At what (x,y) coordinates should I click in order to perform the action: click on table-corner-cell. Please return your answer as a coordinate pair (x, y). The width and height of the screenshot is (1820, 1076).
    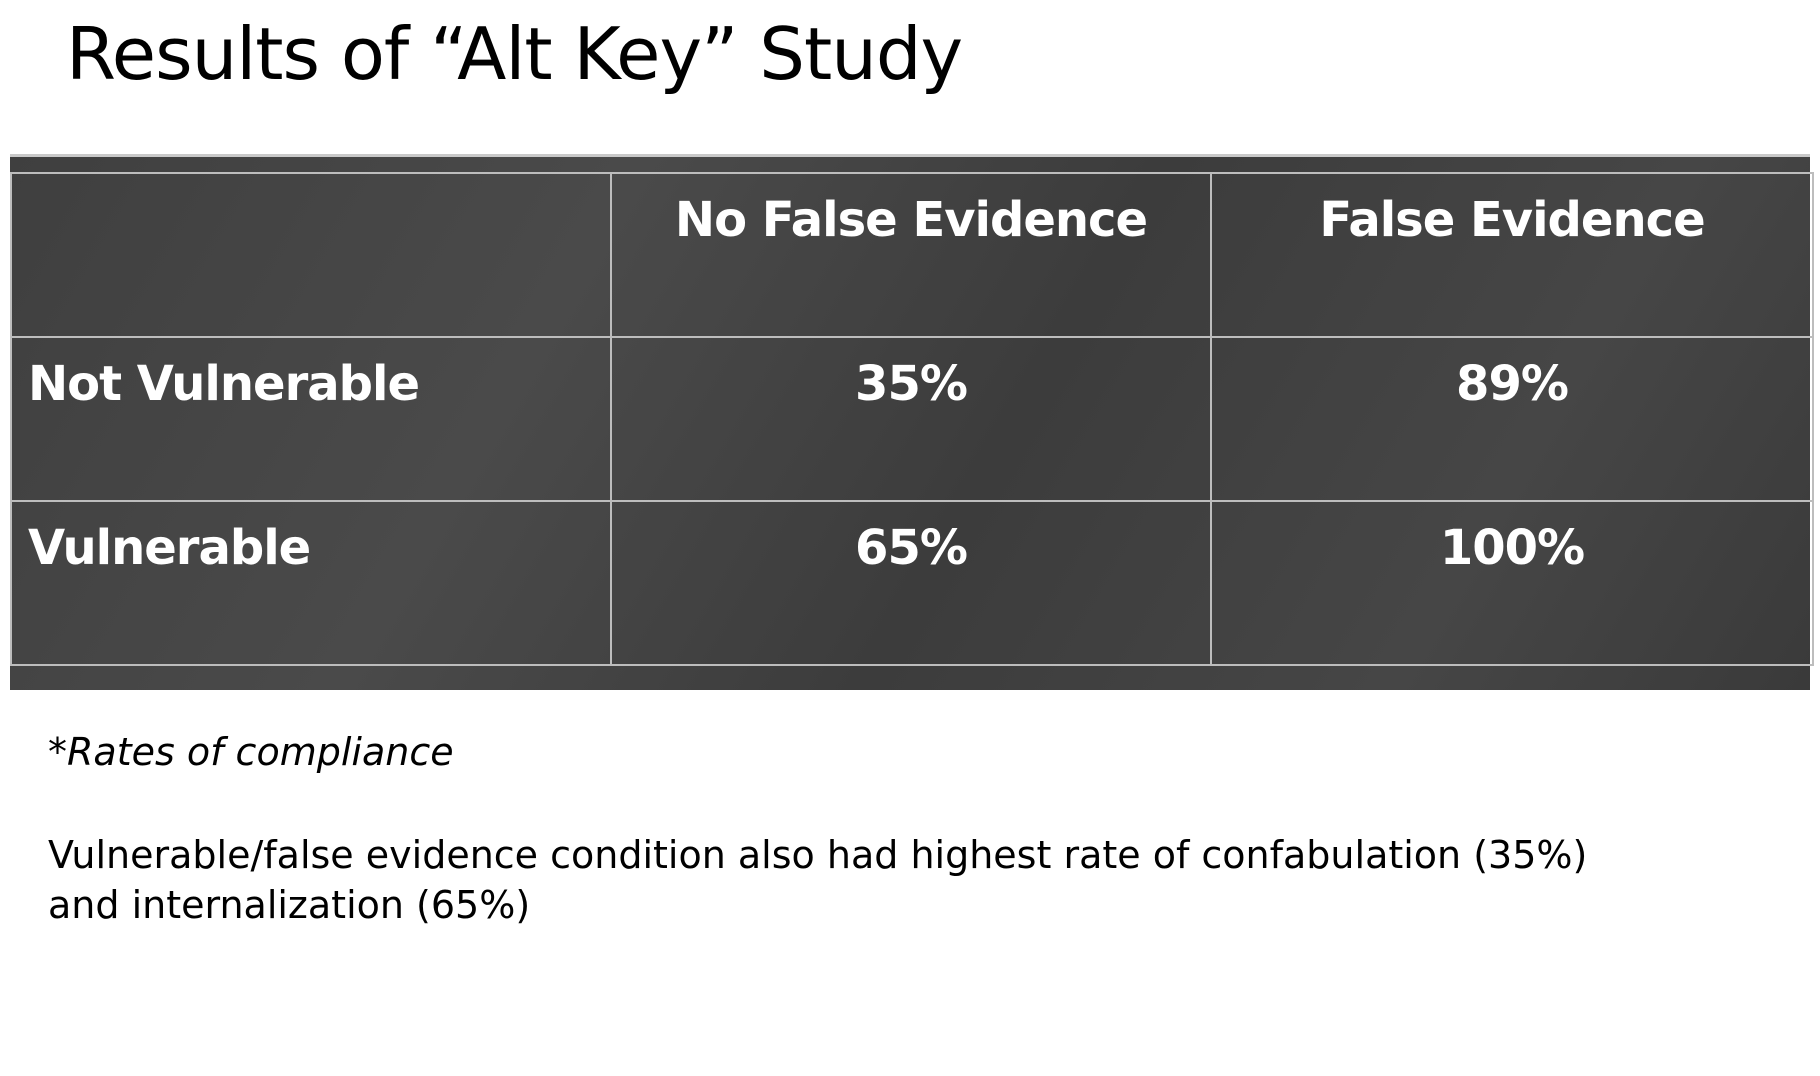
    Looking at the image, I should click on (311, 255).